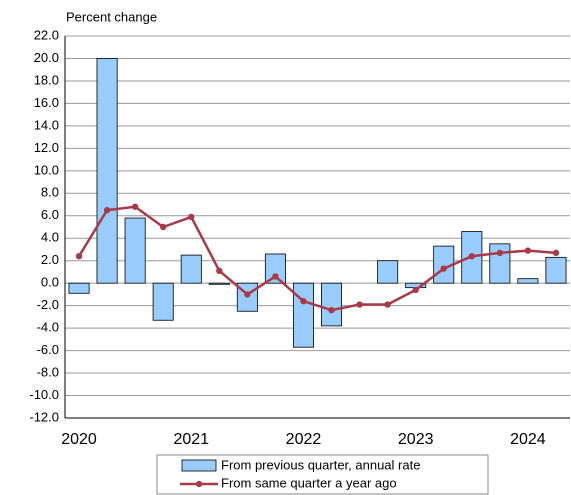 The image size is (571, 495). I want to click on legend-label: From previous quarter, annual rate, so click(320, 464).